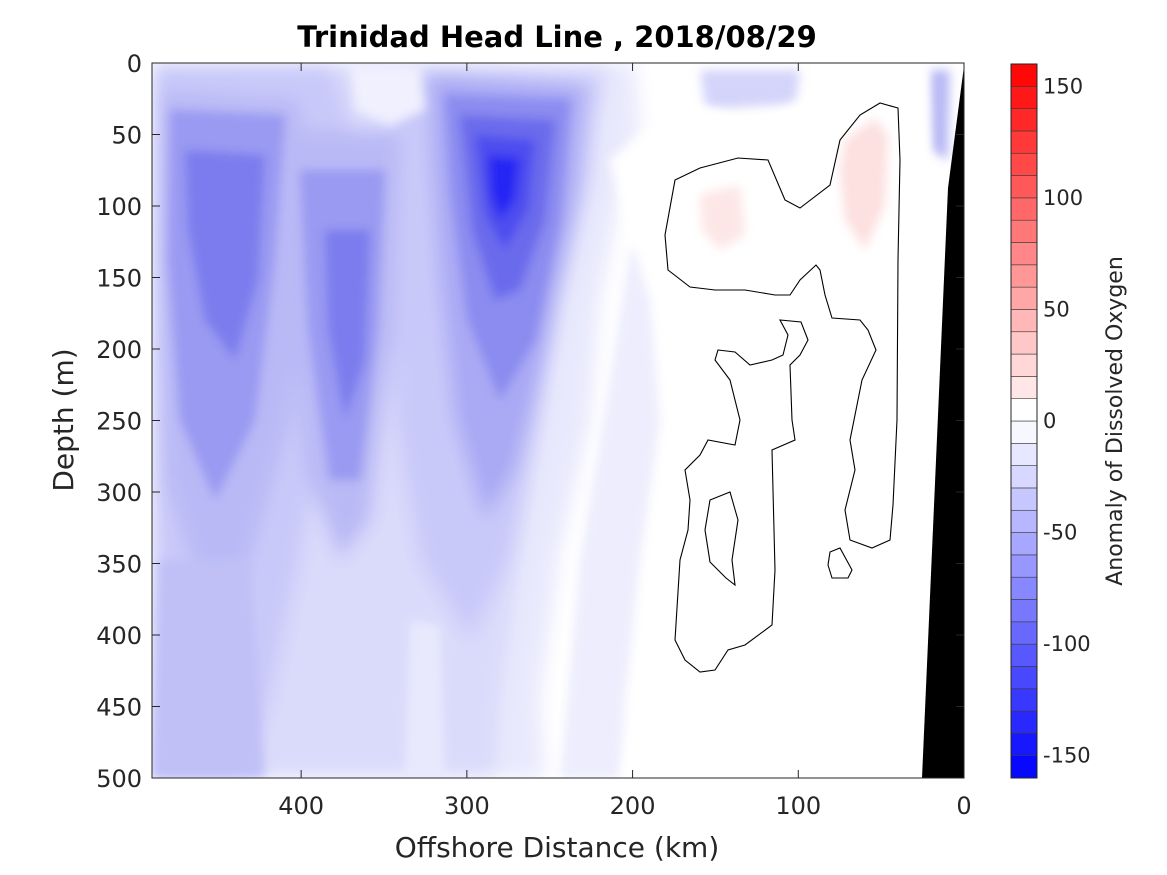 Image resolution: width=1167 pixels, height=875 pixels. What do you see at coordinates (119, 779) in the screenshot?
I see `y-tick-label: 500` at bounding box center [119, 779].